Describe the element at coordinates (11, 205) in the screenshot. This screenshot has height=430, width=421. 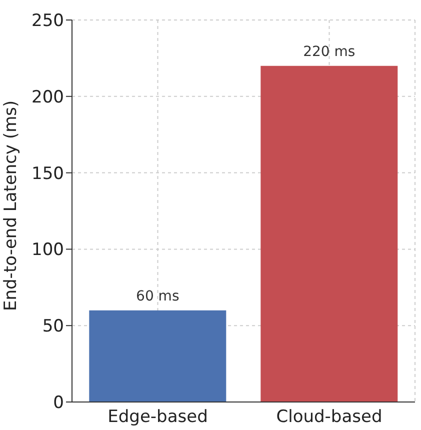
I see `y-axis-title: End-to-end Latency (ms)` at that location.